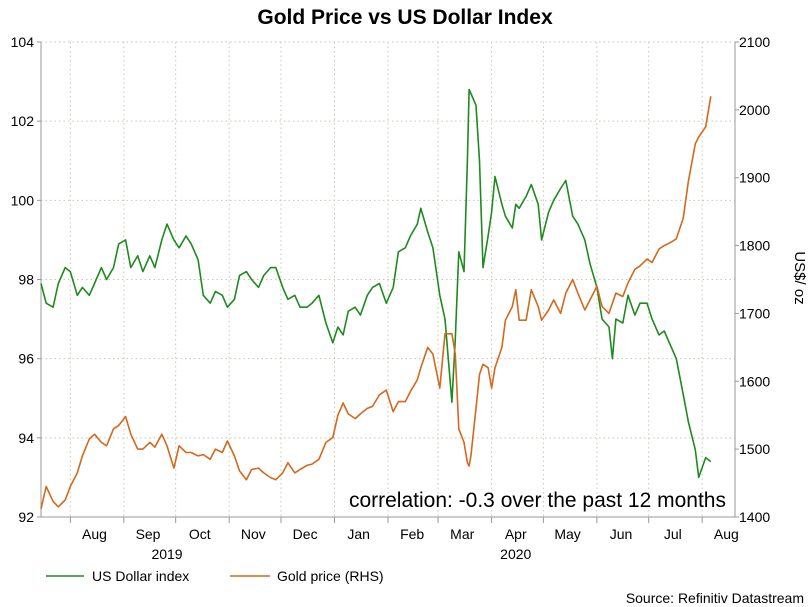 The image size is (811, 607). Describe the element at coordinates (23, 42) in the screenshot. I see `left-tick-label: 104` at that location.